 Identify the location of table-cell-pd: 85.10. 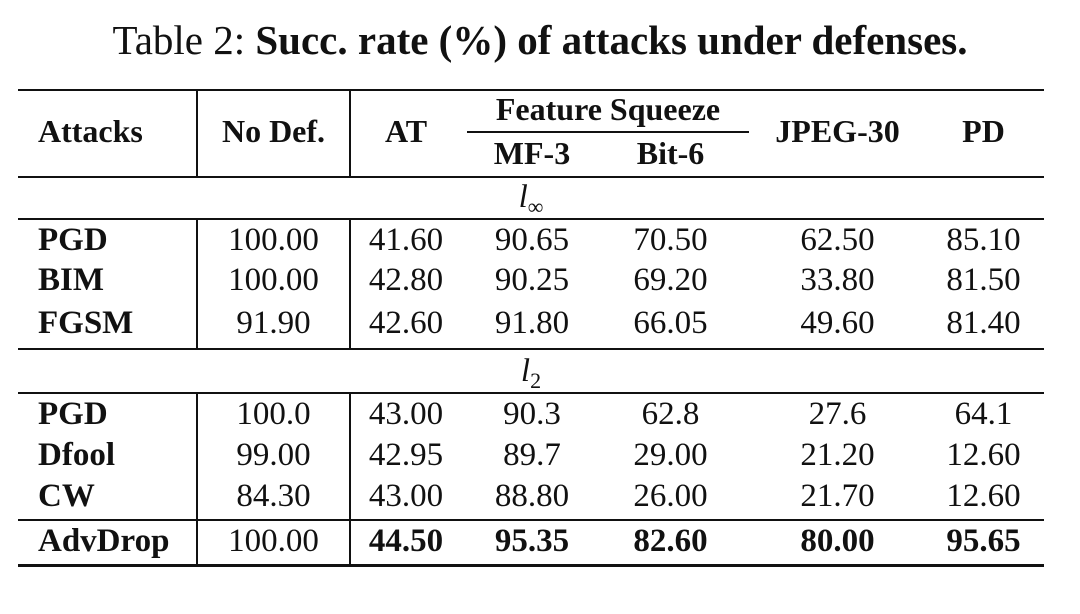
(983, 240).